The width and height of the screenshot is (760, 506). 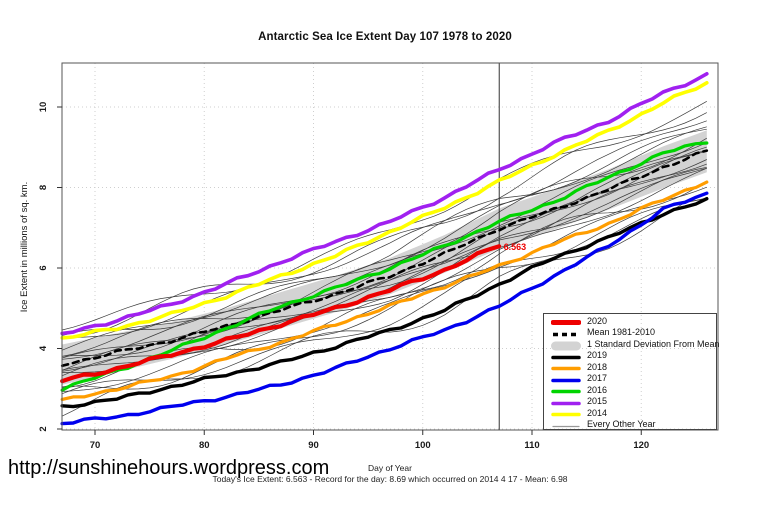 I want to click on y-tick-label: 4, so click(x=43, y=348).